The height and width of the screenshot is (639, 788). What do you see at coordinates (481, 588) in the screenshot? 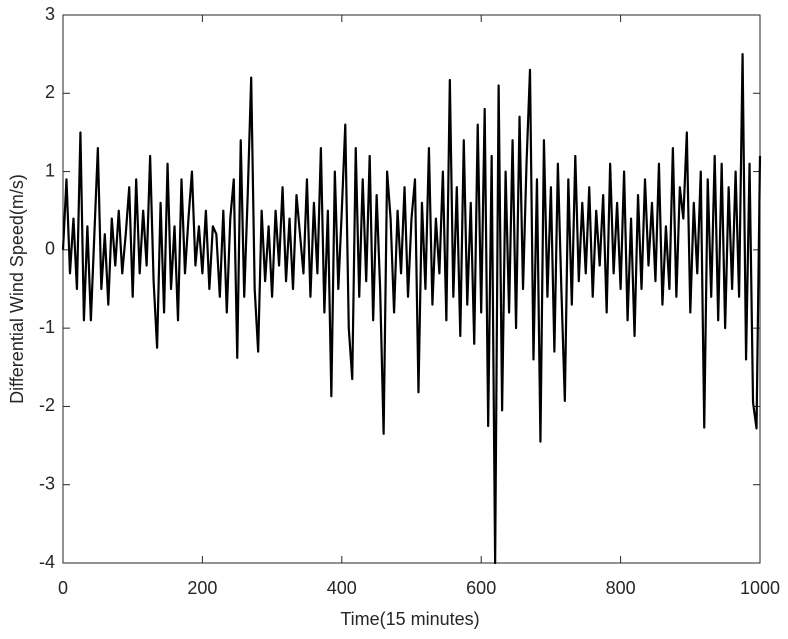
I see `x-tick-label: 600` at bounding box center [481, 588].